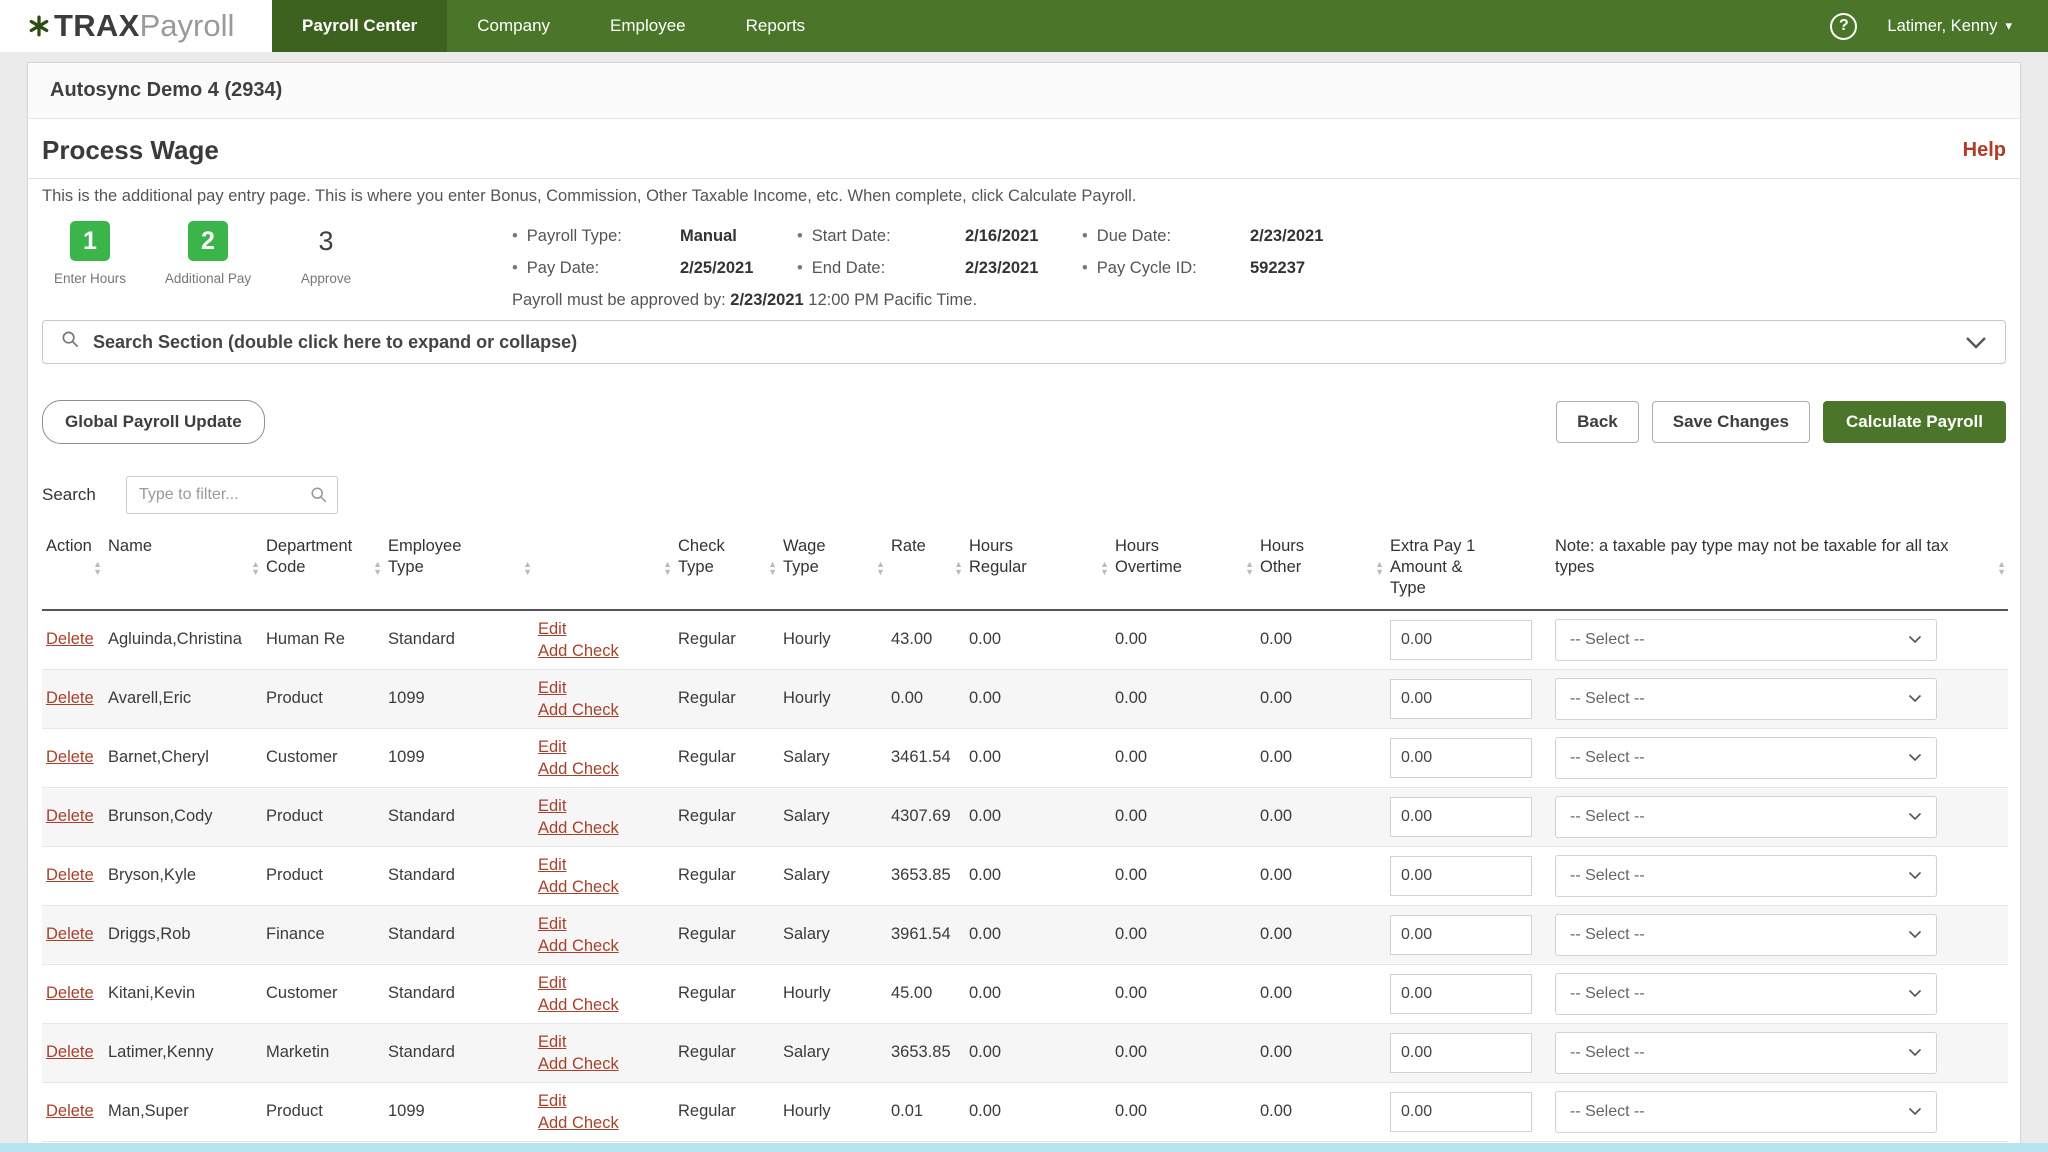 Image resolution: width=2048 pixels, height=1152 pixels. I want to click on trax-logo-icon, so click(39, 26).